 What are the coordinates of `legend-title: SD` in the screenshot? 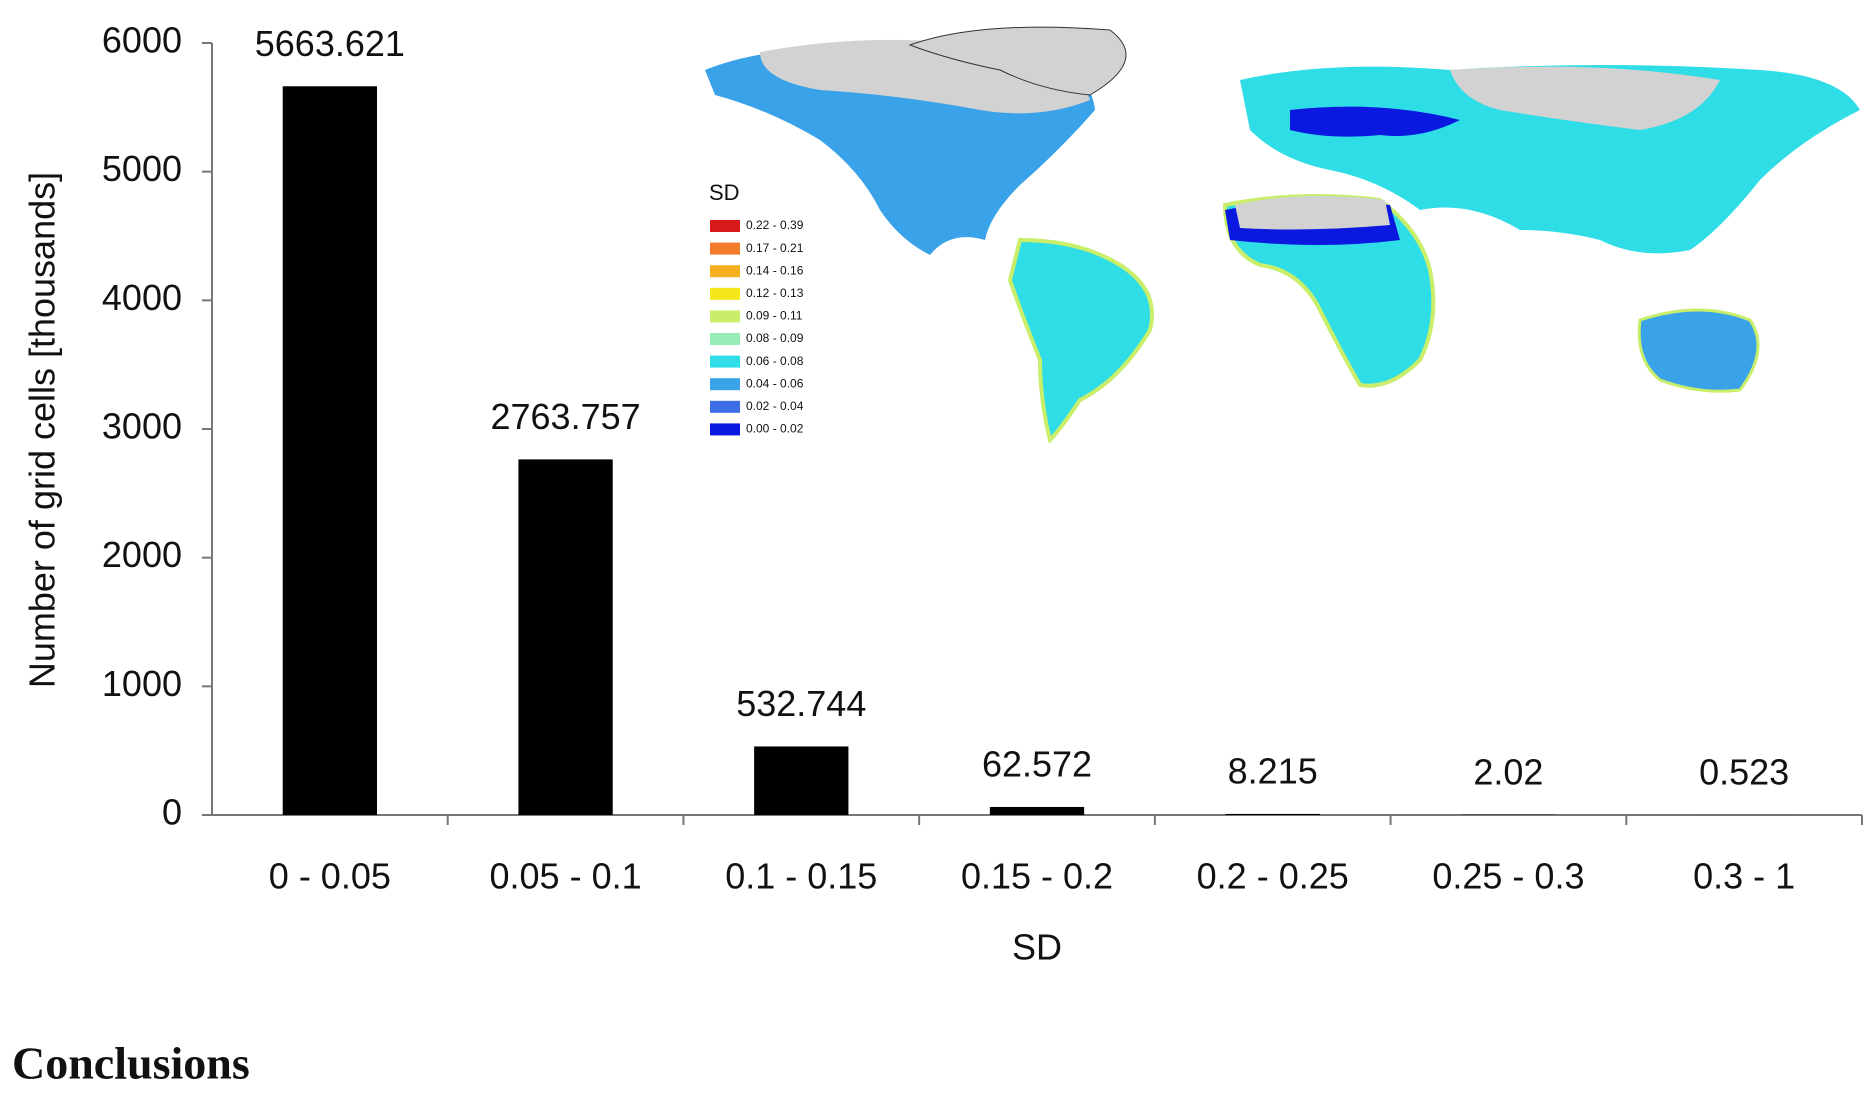 It's located at (724, 192).